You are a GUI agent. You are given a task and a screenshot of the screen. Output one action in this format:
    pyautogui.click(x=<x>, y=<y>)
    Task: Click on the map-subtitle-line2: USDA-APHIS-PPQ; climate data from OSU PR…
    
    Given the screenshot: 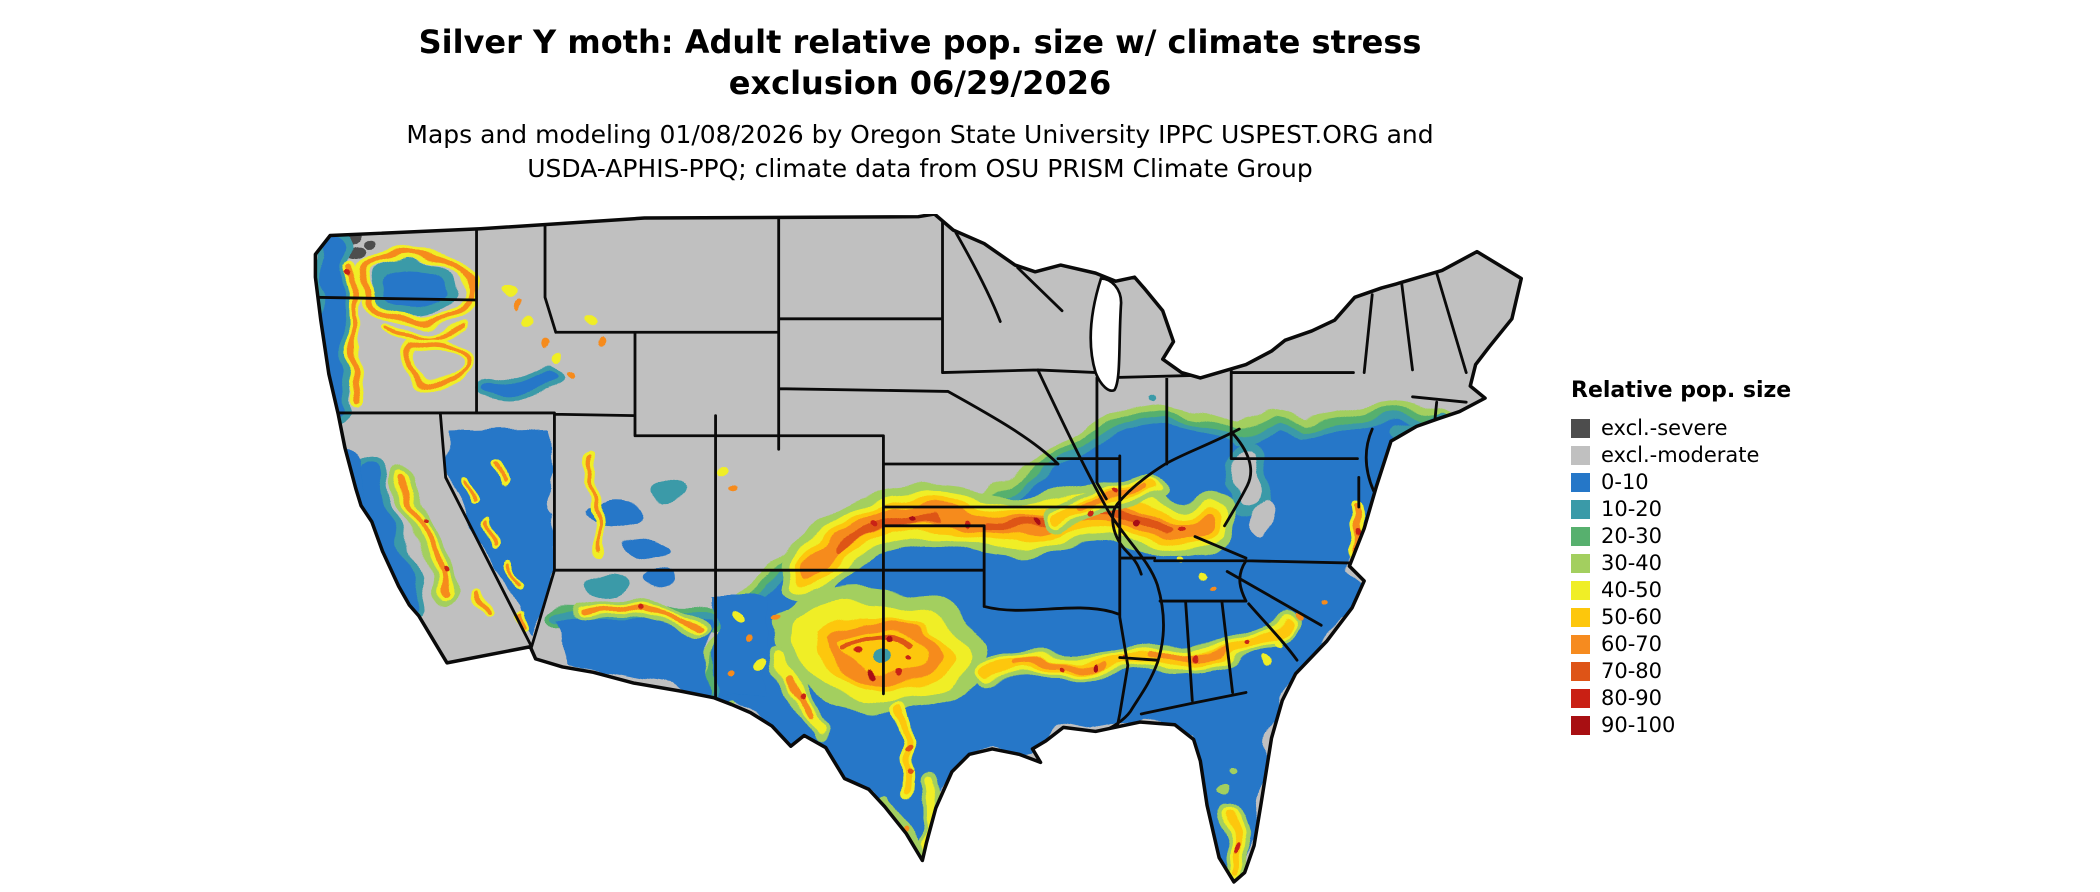 What is the action you would take?
    pyautogui.click(x=920, y=168)
    